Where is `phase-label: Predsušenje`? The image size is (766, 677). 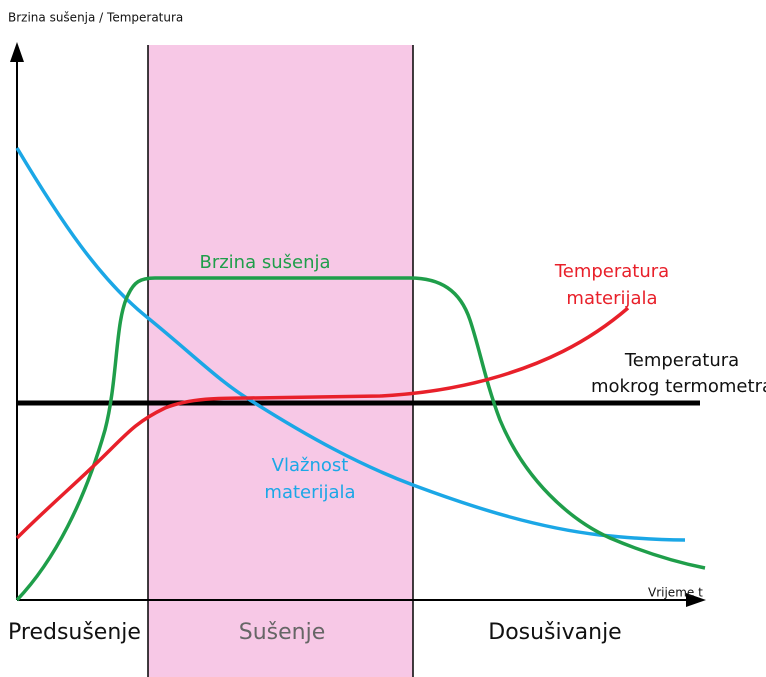
phase-label: Predsušenje is located at coordinates (74, 632).